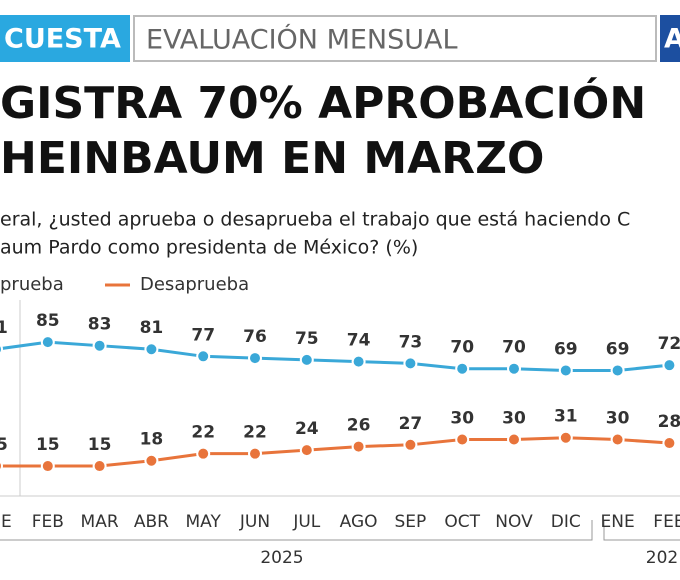 Image resolution: width=680 pixels, height=580 pixels. Describe the element at coordinates (307, 429) in the screenshot. I see `value-label: 24` at that location.